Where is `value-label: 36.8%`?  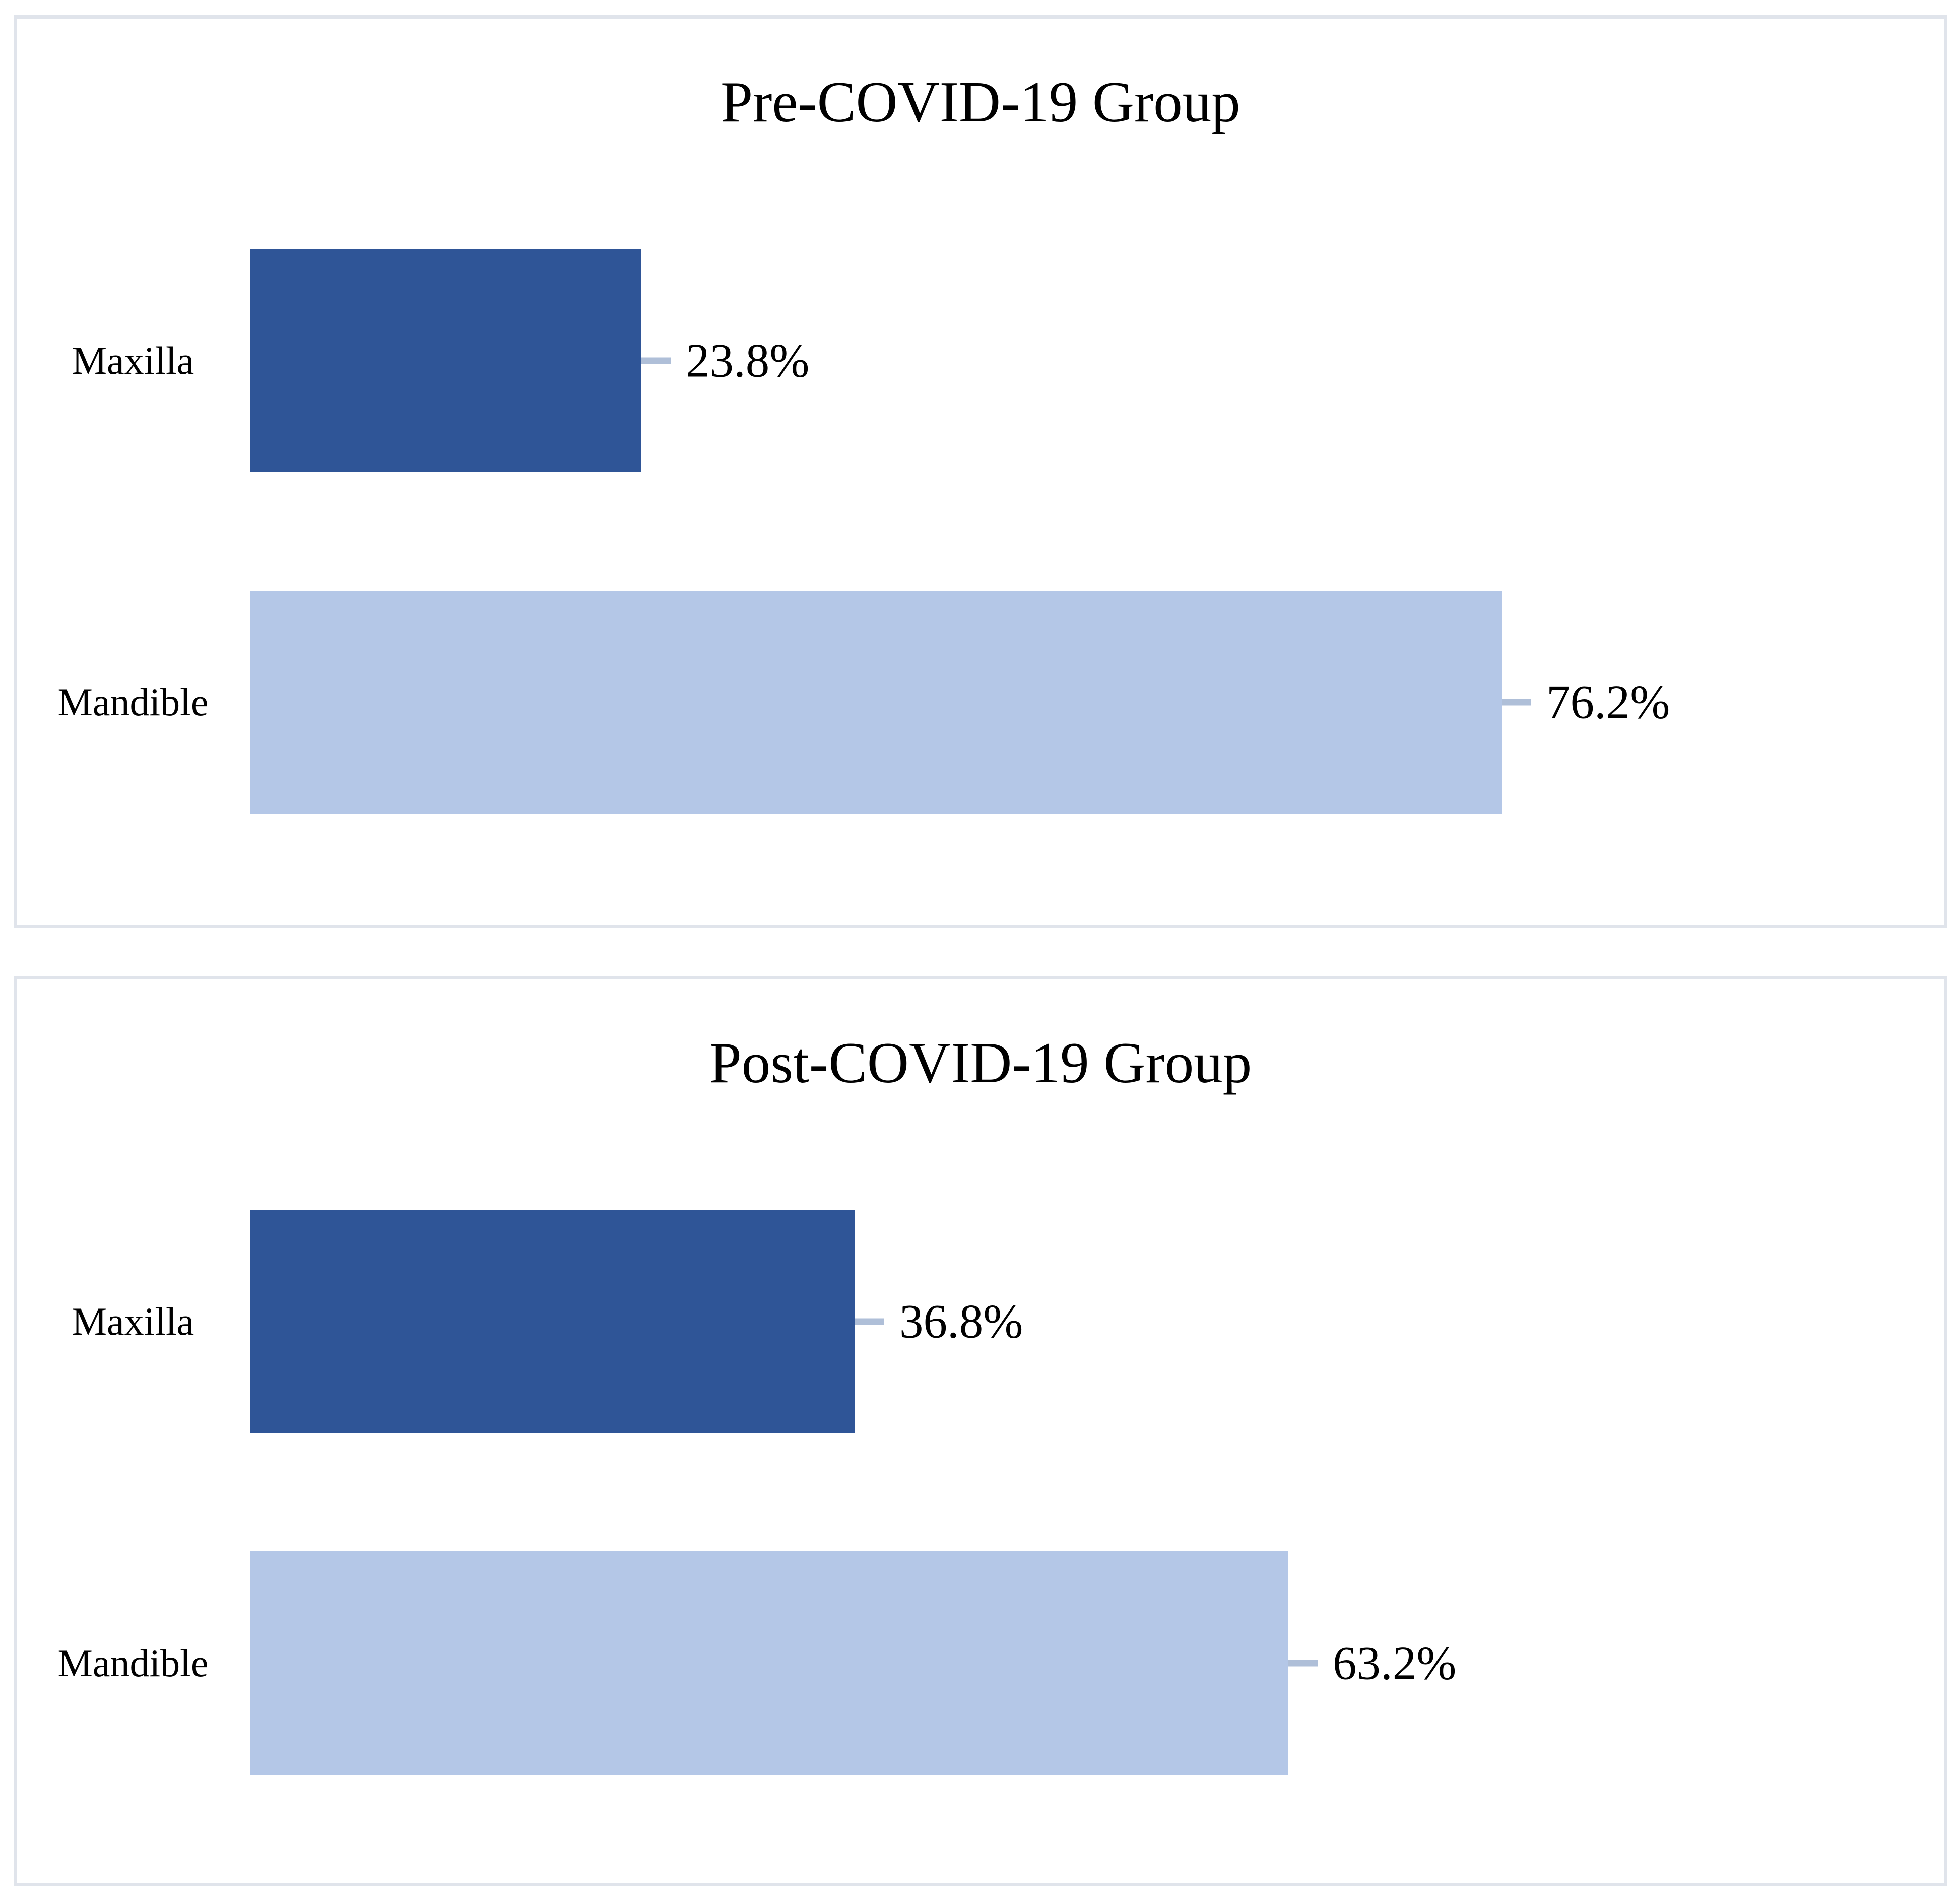 value-label: 36.8% is located at coordinates (961, 1321).